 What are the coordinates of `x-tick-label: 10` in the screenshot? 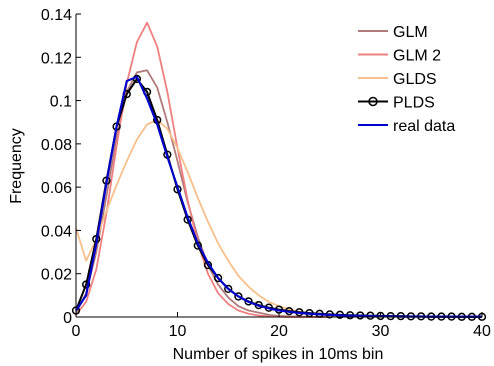 It's located at (178, 331).